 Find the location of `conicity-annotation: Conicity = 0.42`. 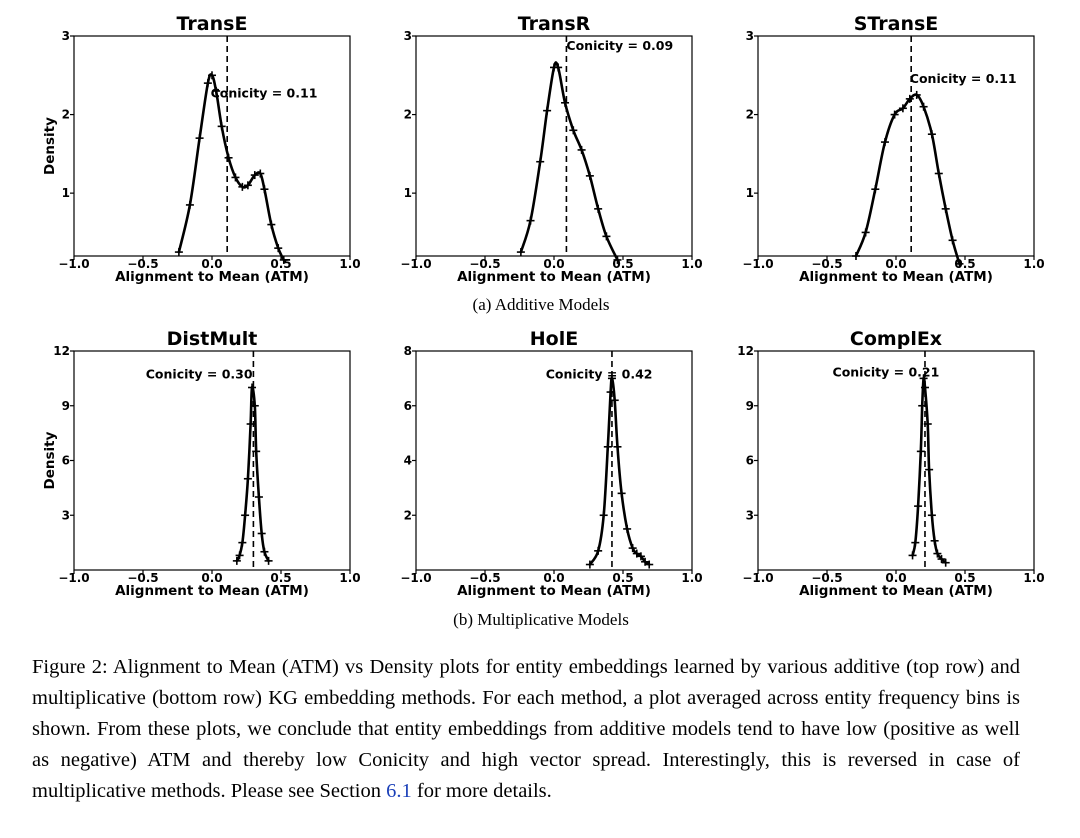

conicity-annotation: Conicity = 0.42 is located at coordinates (599, 373).